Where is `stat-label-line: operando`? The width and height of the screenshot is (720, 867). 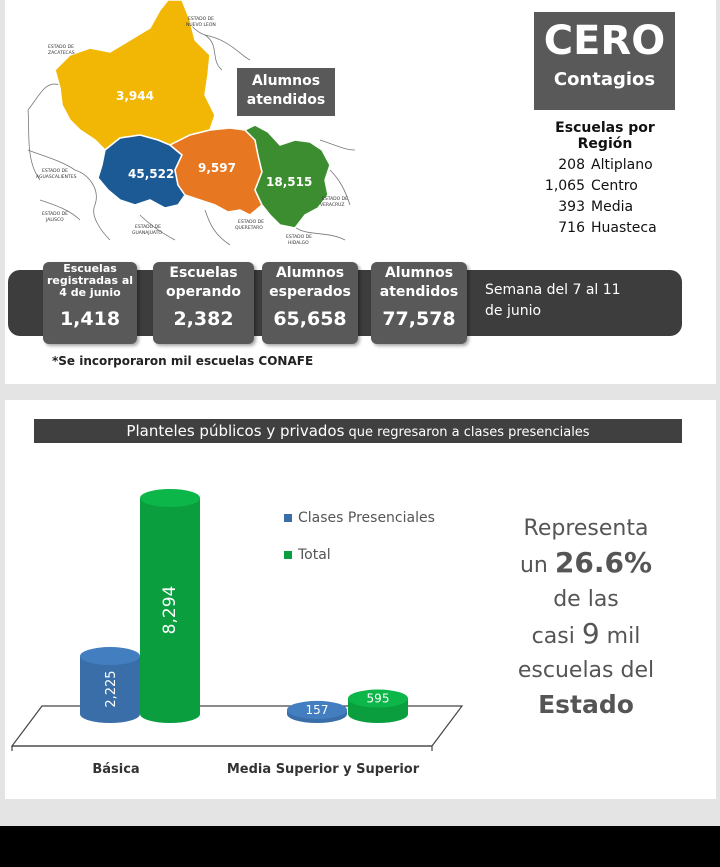 stat-label-line: operando is located at coordinates (203, 292).